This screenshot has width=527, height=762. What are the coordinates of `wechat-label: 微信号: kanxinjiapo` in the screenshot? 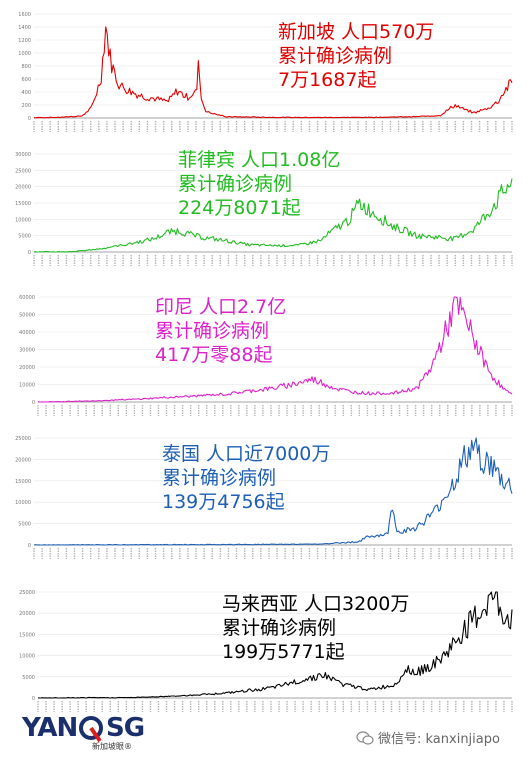 It's located at (439, 739).